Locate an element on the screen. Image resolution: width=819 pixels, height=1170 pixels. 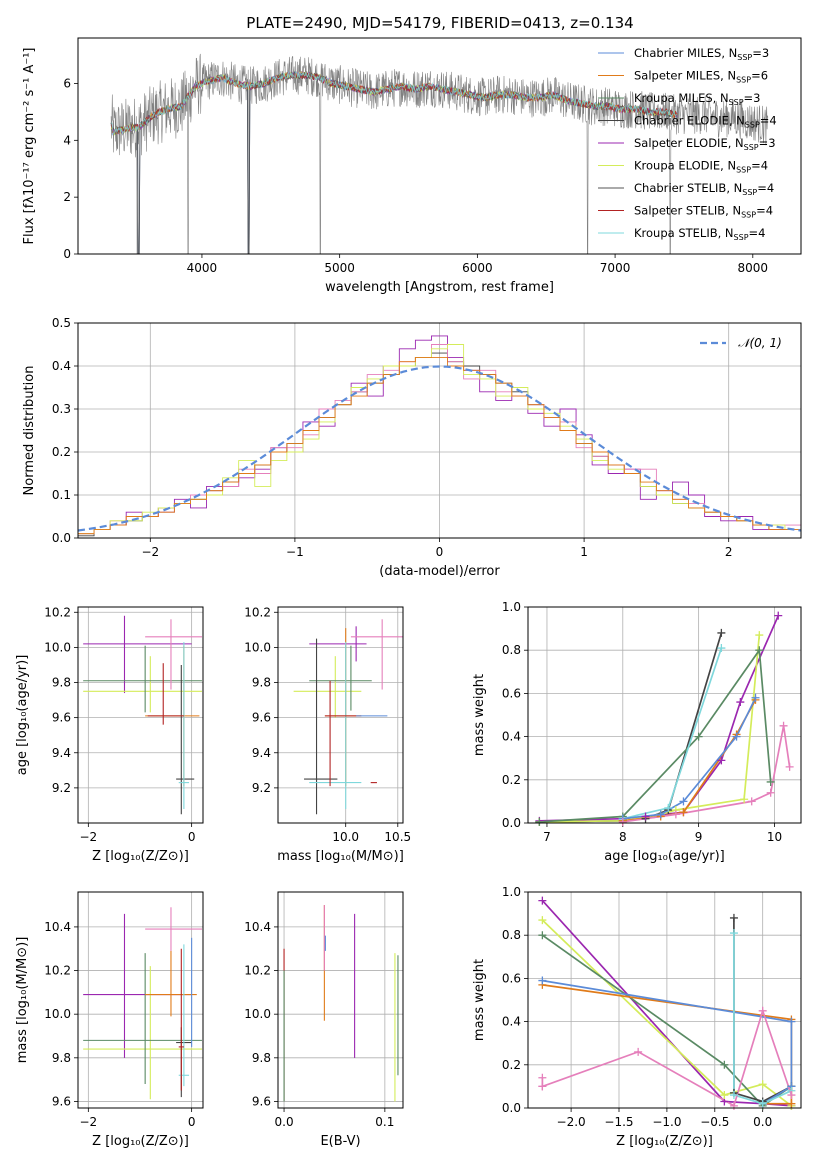
y-tick-label: 0 is located at coordinates (67, 254).